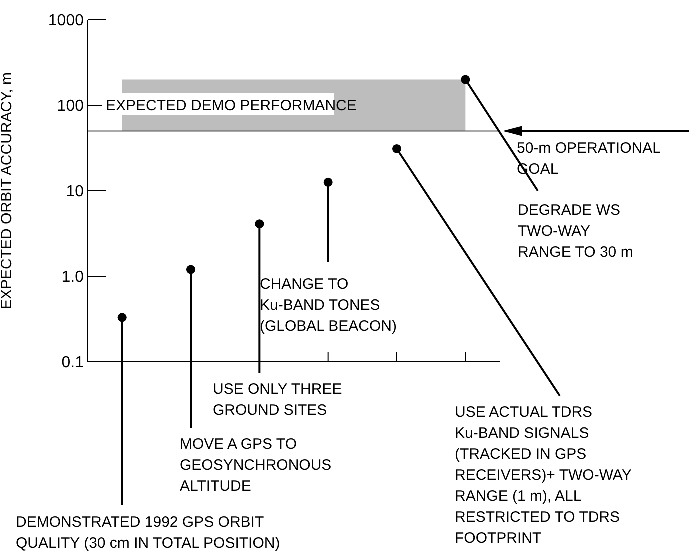 The width and height of the screenshot is (691, 559). I want to click on annotation: CHANGE TO Ku-BAND TONES (GLOBAL BEACON), so click(328, 305).